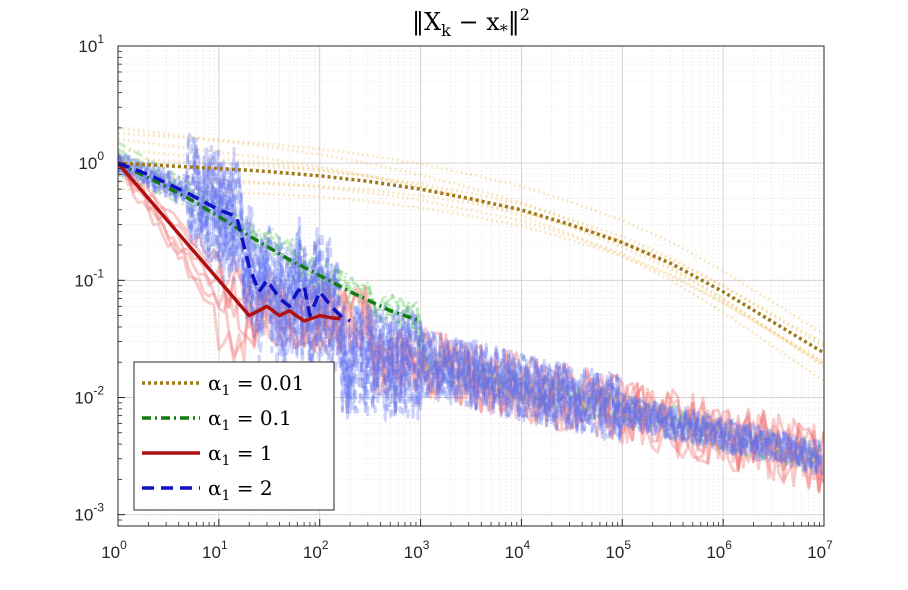 The width and height of the screenshot is (908, 590). I want to click on x-tick-label: 10⁴, so click(518, 550).